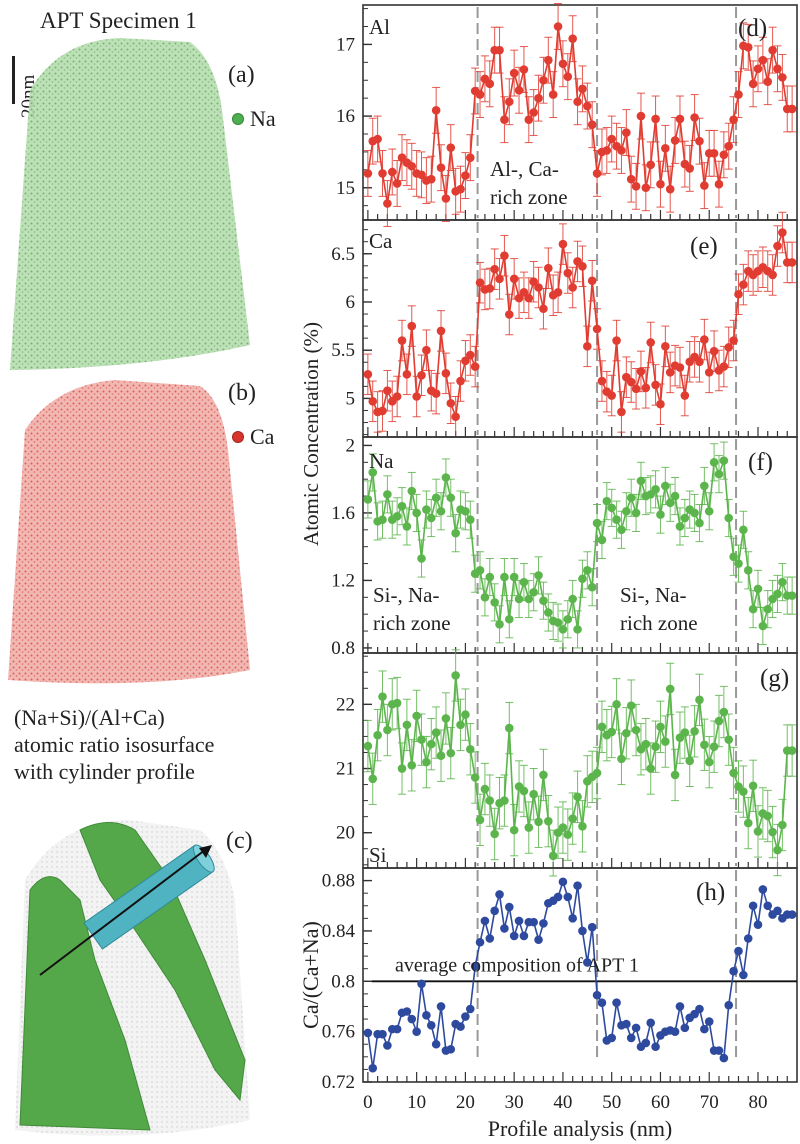  What do you see at coordinates (254, 119) in the screenshot?
I see `legend-na: Na` at bounding box center [254, 119].